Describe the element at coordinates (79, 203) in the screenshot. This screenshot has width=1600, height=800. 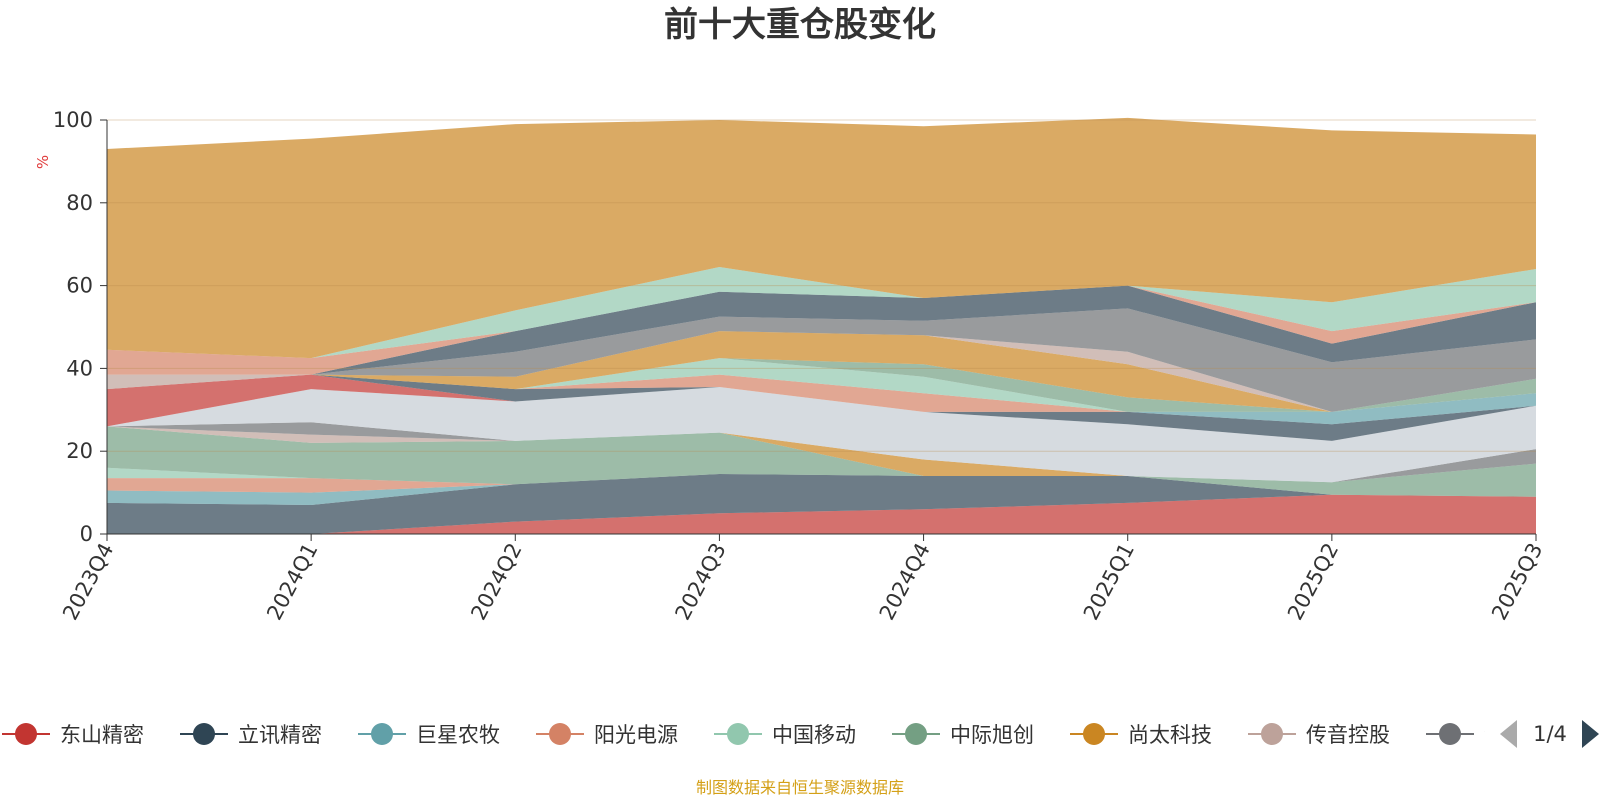
I see `y-tick-label: 80` at that location.